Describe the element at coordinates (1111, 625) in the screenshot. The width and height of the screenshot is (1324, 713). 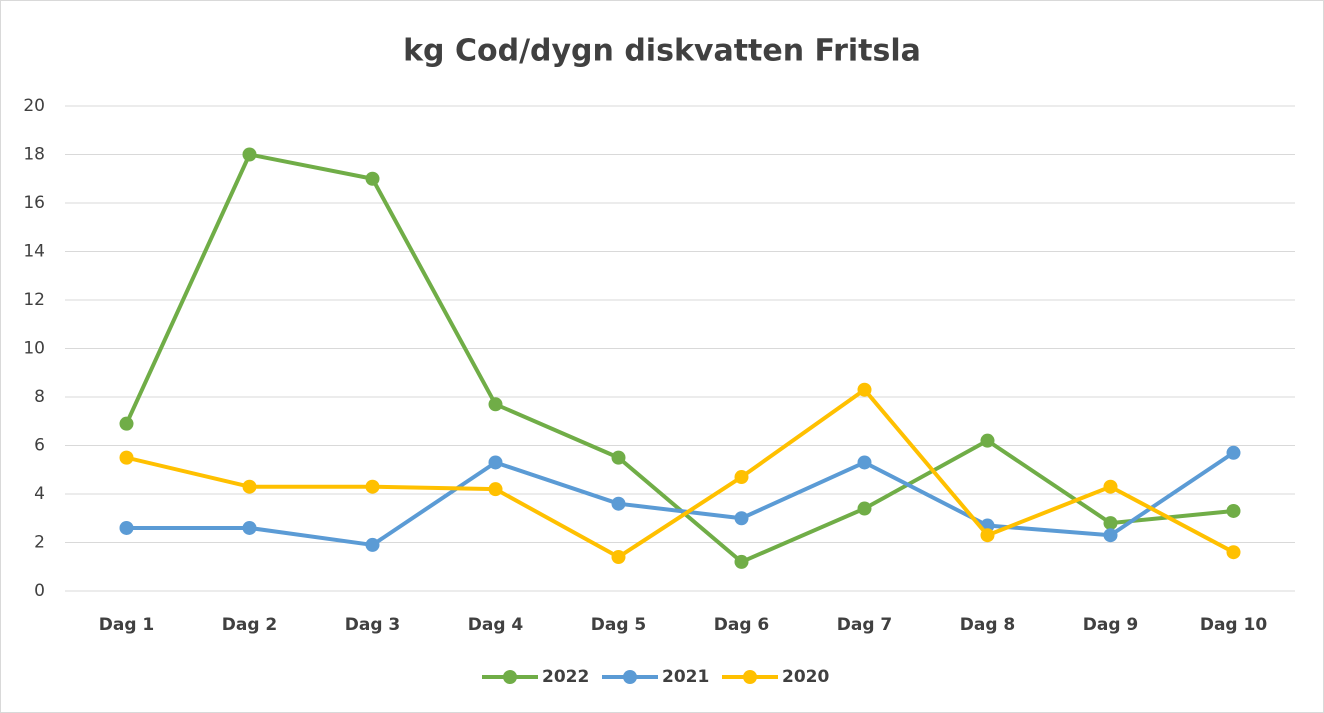
I see `x-tick-label: Dag 9` at that location.